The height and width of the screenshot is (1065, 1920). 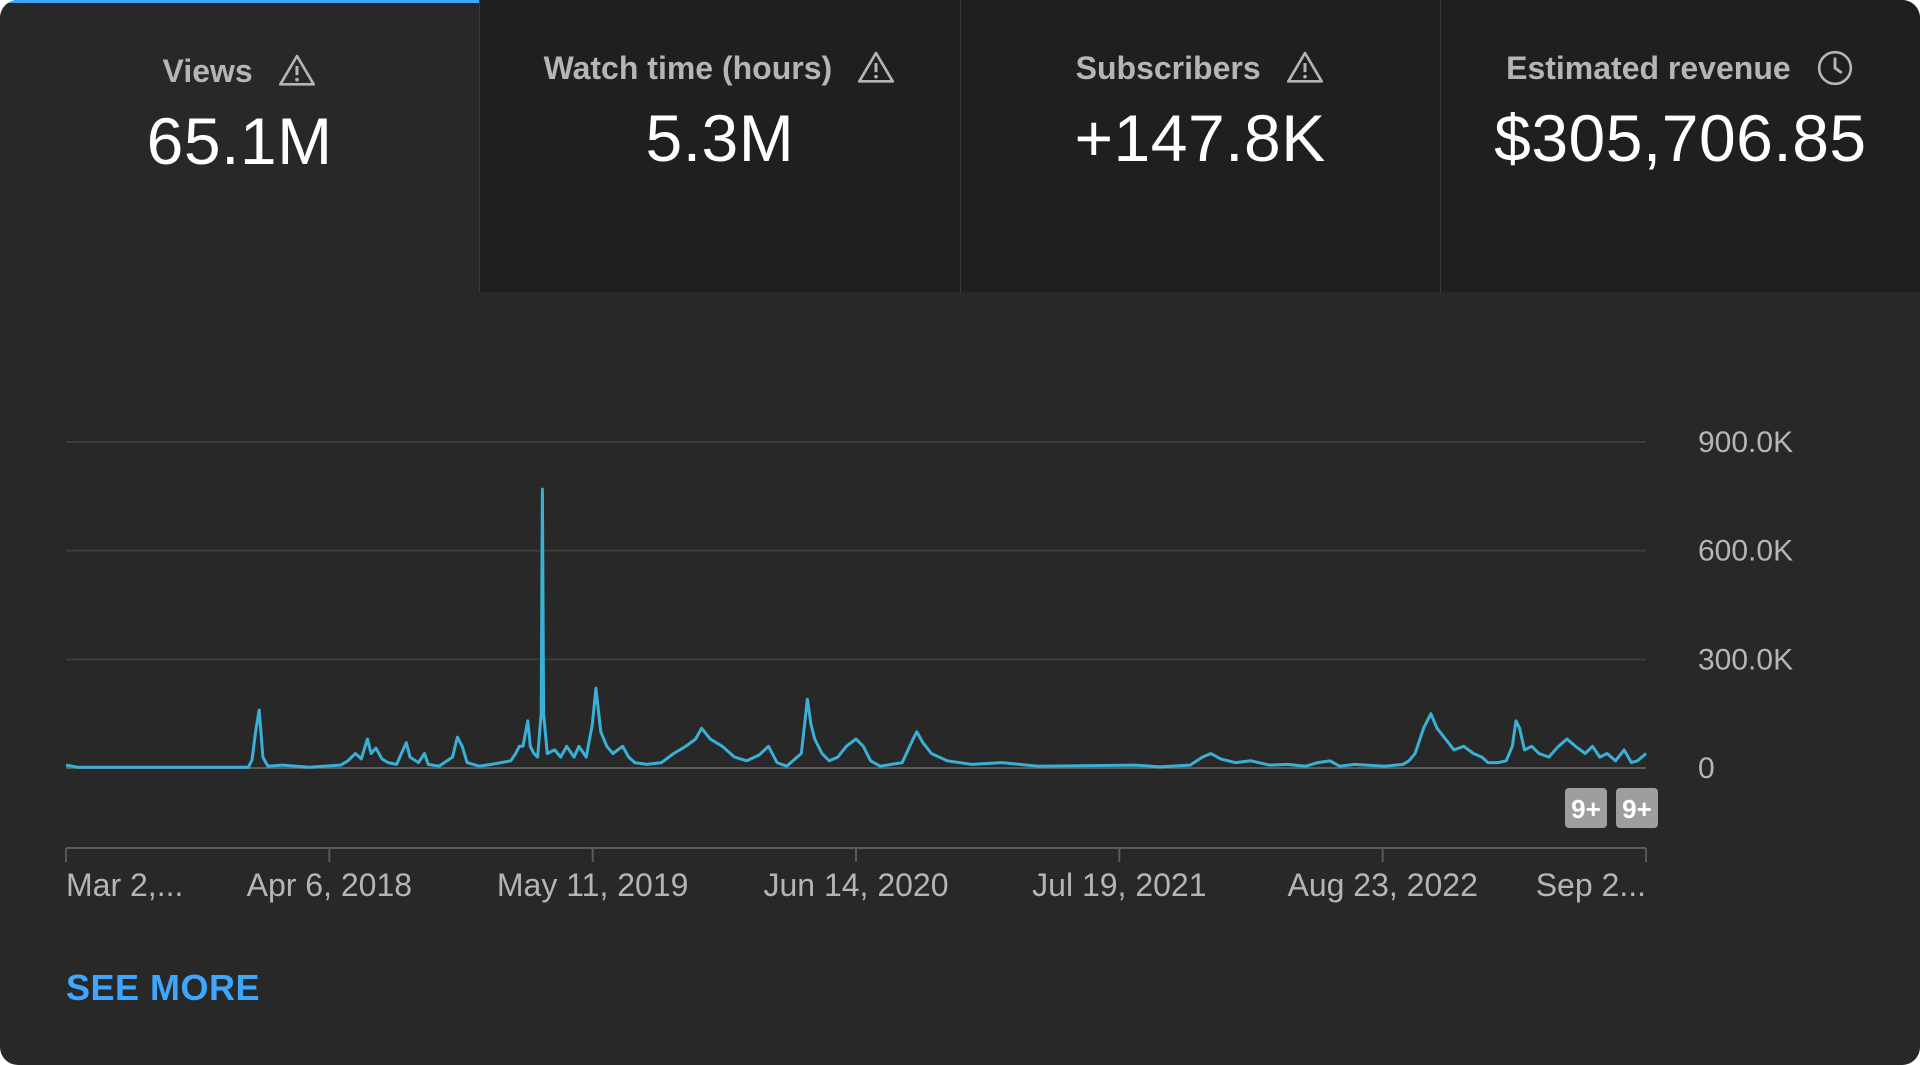 What do you see at coordinates (1680, 138) in the screenshot?
I see `tab-estimated-revenue-value: $305,706.85` at bounding box center [1680, 138].